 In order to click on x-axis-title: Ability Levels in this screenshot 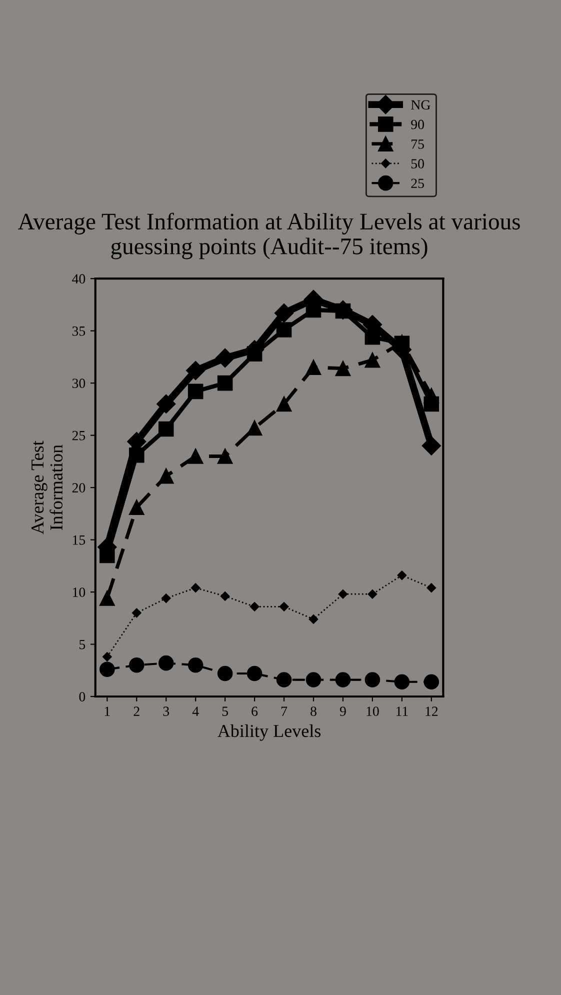, I will do `click(269, 732)`.